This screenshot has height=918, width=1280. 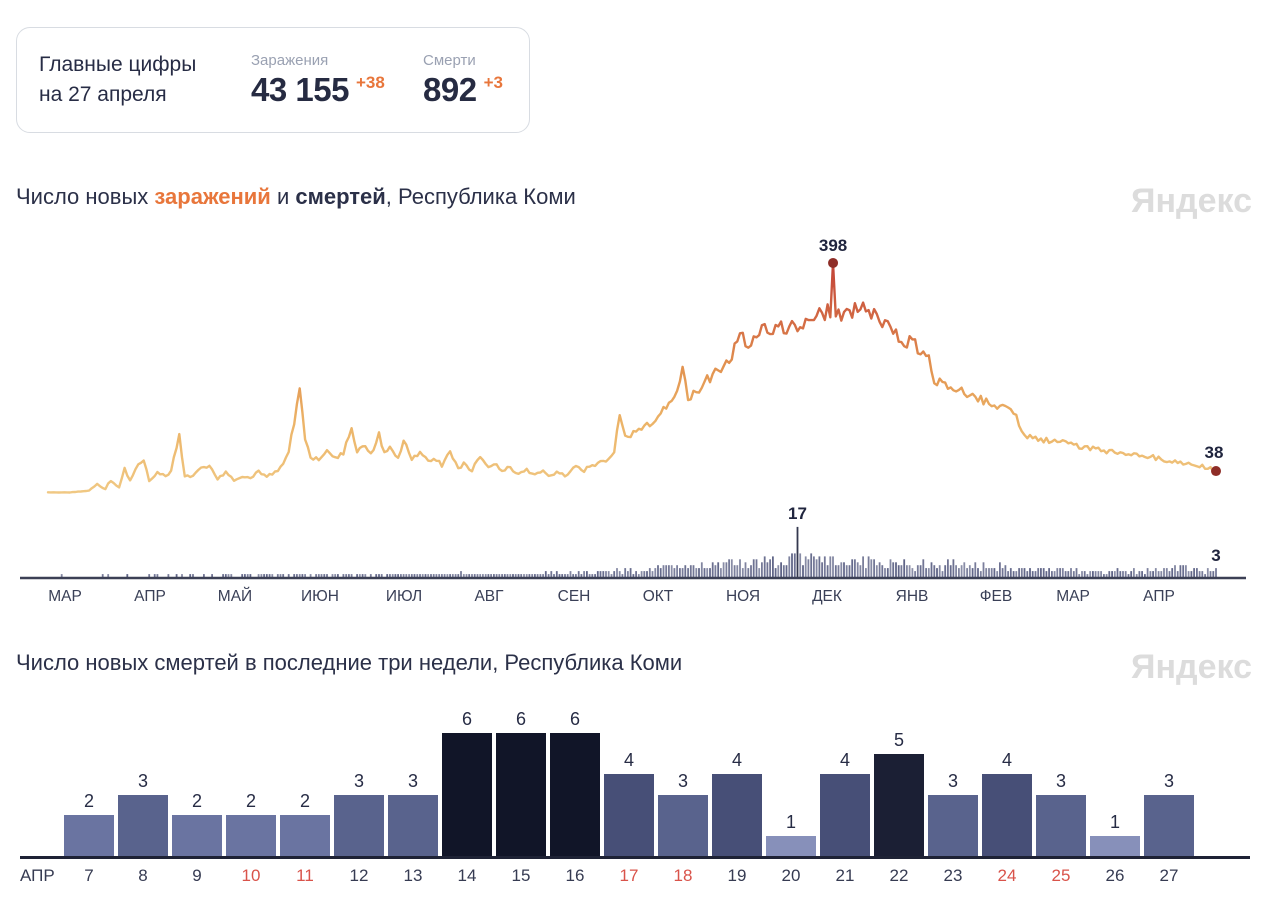 I want to click on deaths-last-label: 3, so click(x=1215, y=555).